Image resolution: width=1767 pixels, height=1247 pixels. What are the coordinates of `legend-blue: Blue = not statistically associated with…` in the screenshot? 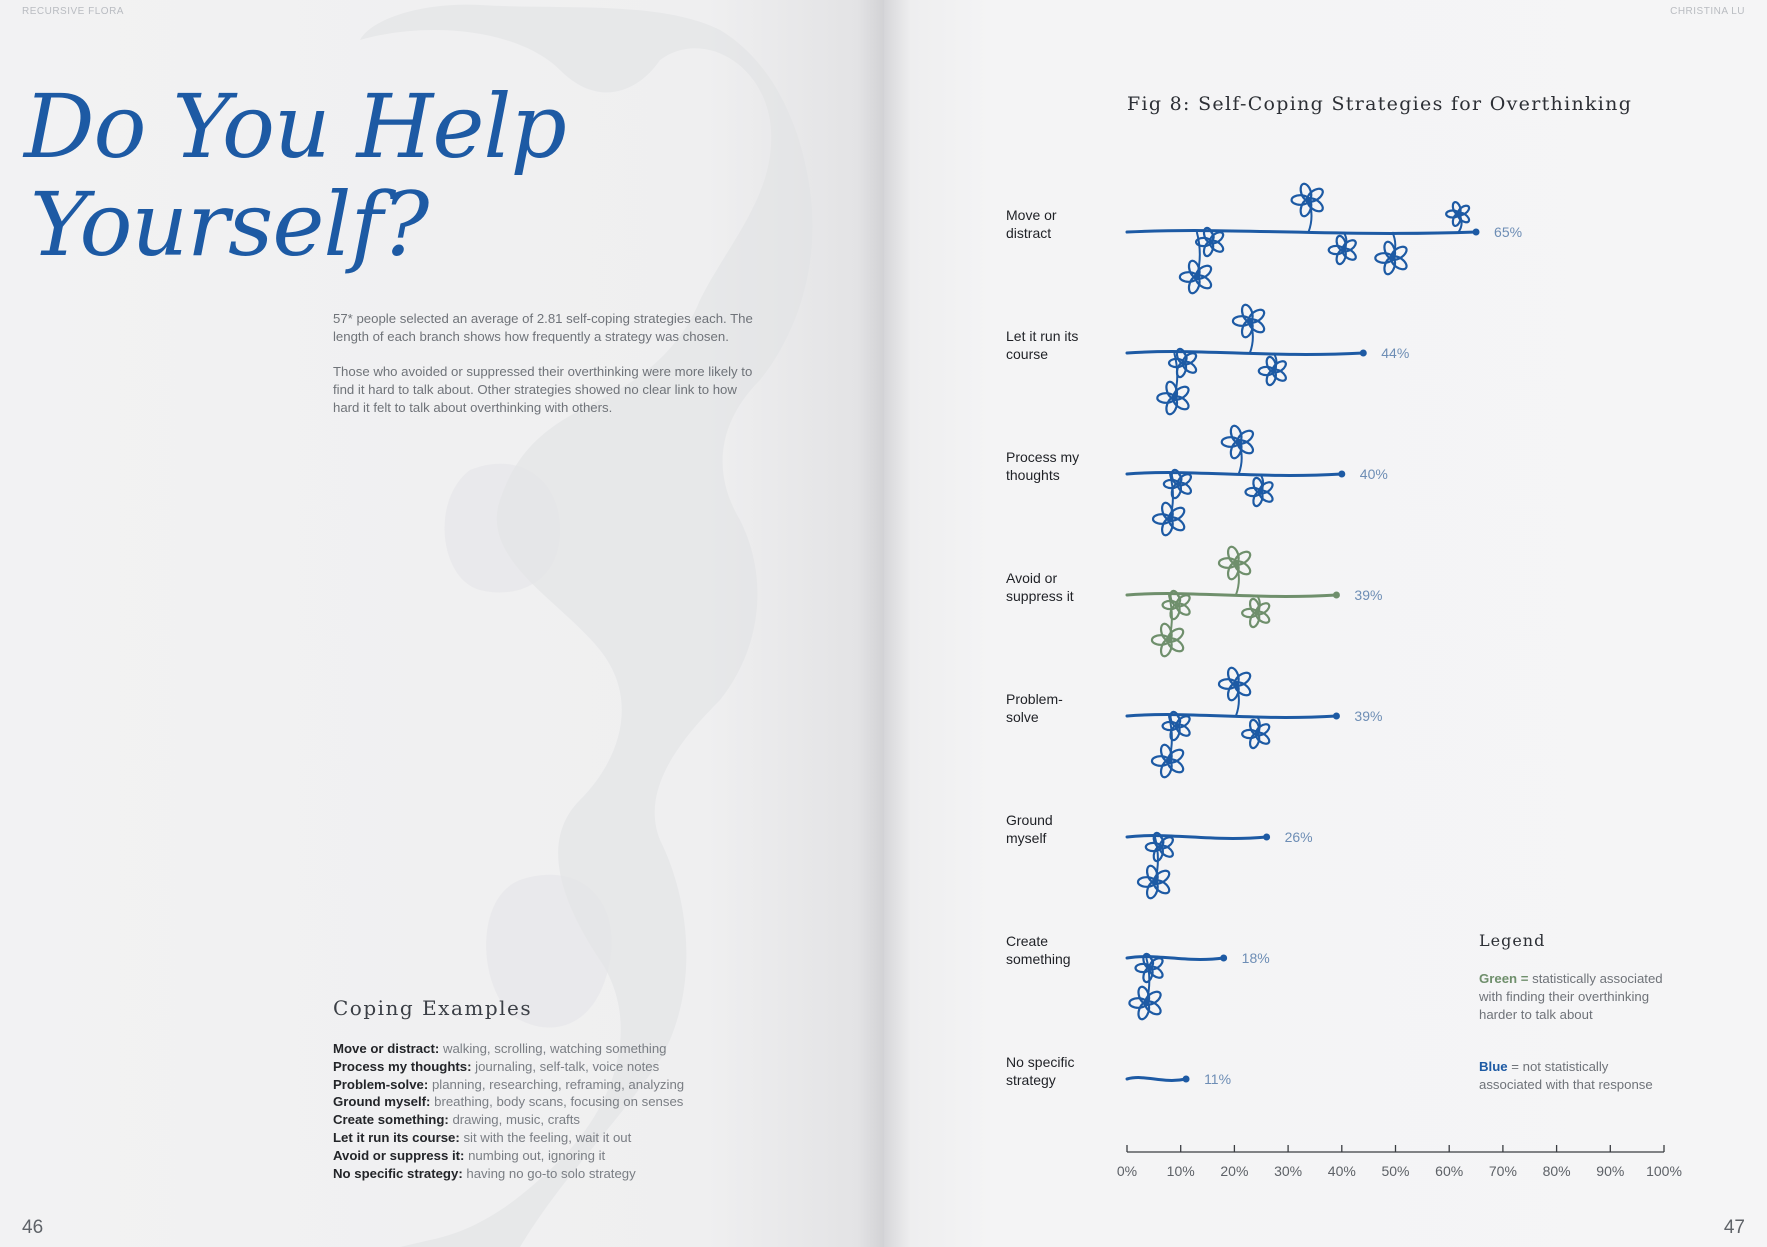 It's located at (1576, 1076).